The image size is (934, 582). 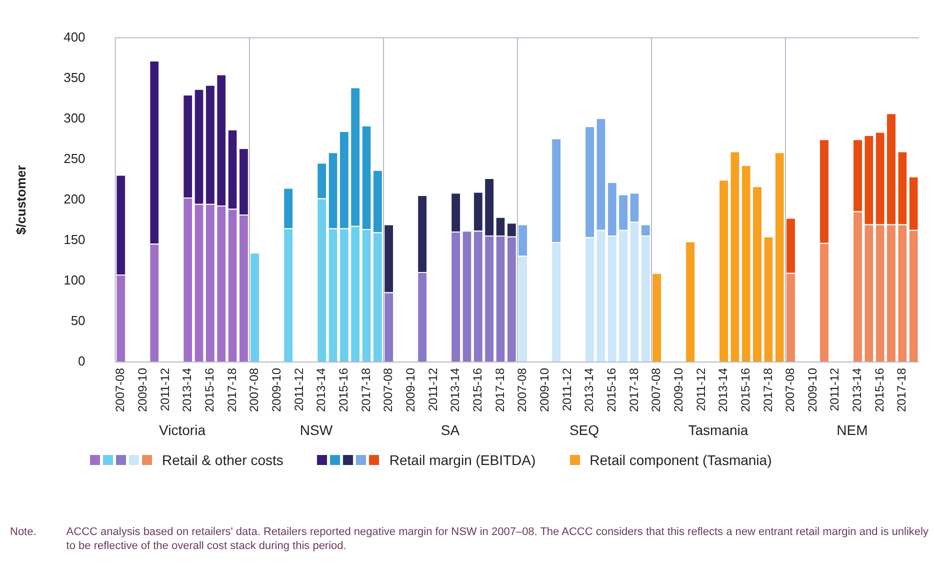 What do you see at coordinates (681, 460) in the screenshot?
I see `legend-label: Retail component (Tasmania)` at bounding box center [681, 460].